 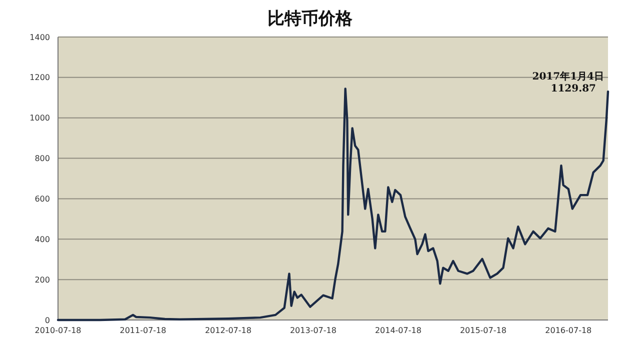 What do you see at coordinates (398, 330) in the screenshot?
I see `x-tick-label: 2014-07-18` at bounding box center [398, 330].